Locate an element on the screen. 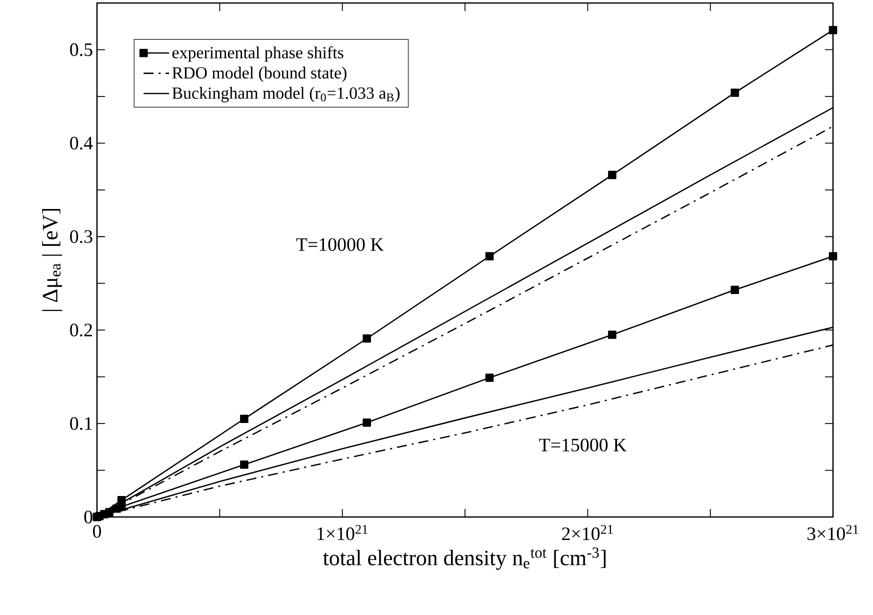  x-axis-title: total electron density n$_{e}$$^{tot}$ [cm$^{-3}$] is located at coordinates (464, 558).